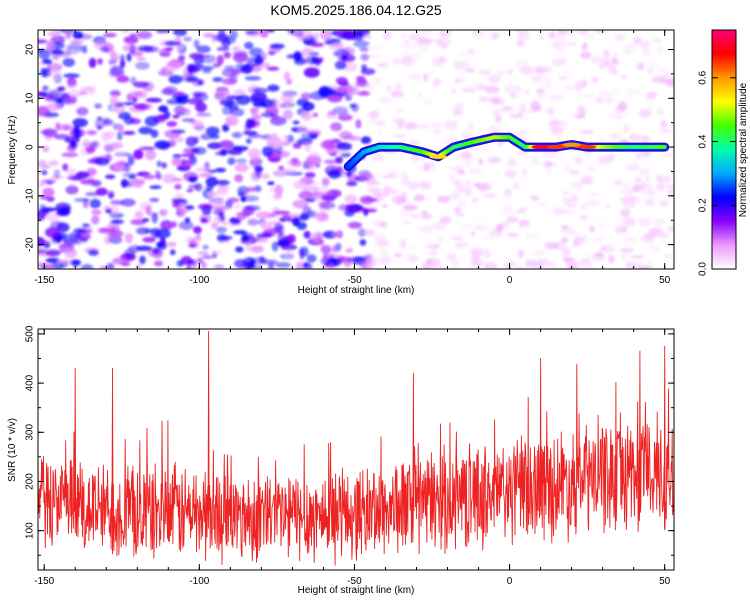 Image resolution: width=750 pixels, height=600 pixels. Describe the element at coordinates (703, 205) in the screenshot. I see `colorbar-tick-label: 0.2` at that location.